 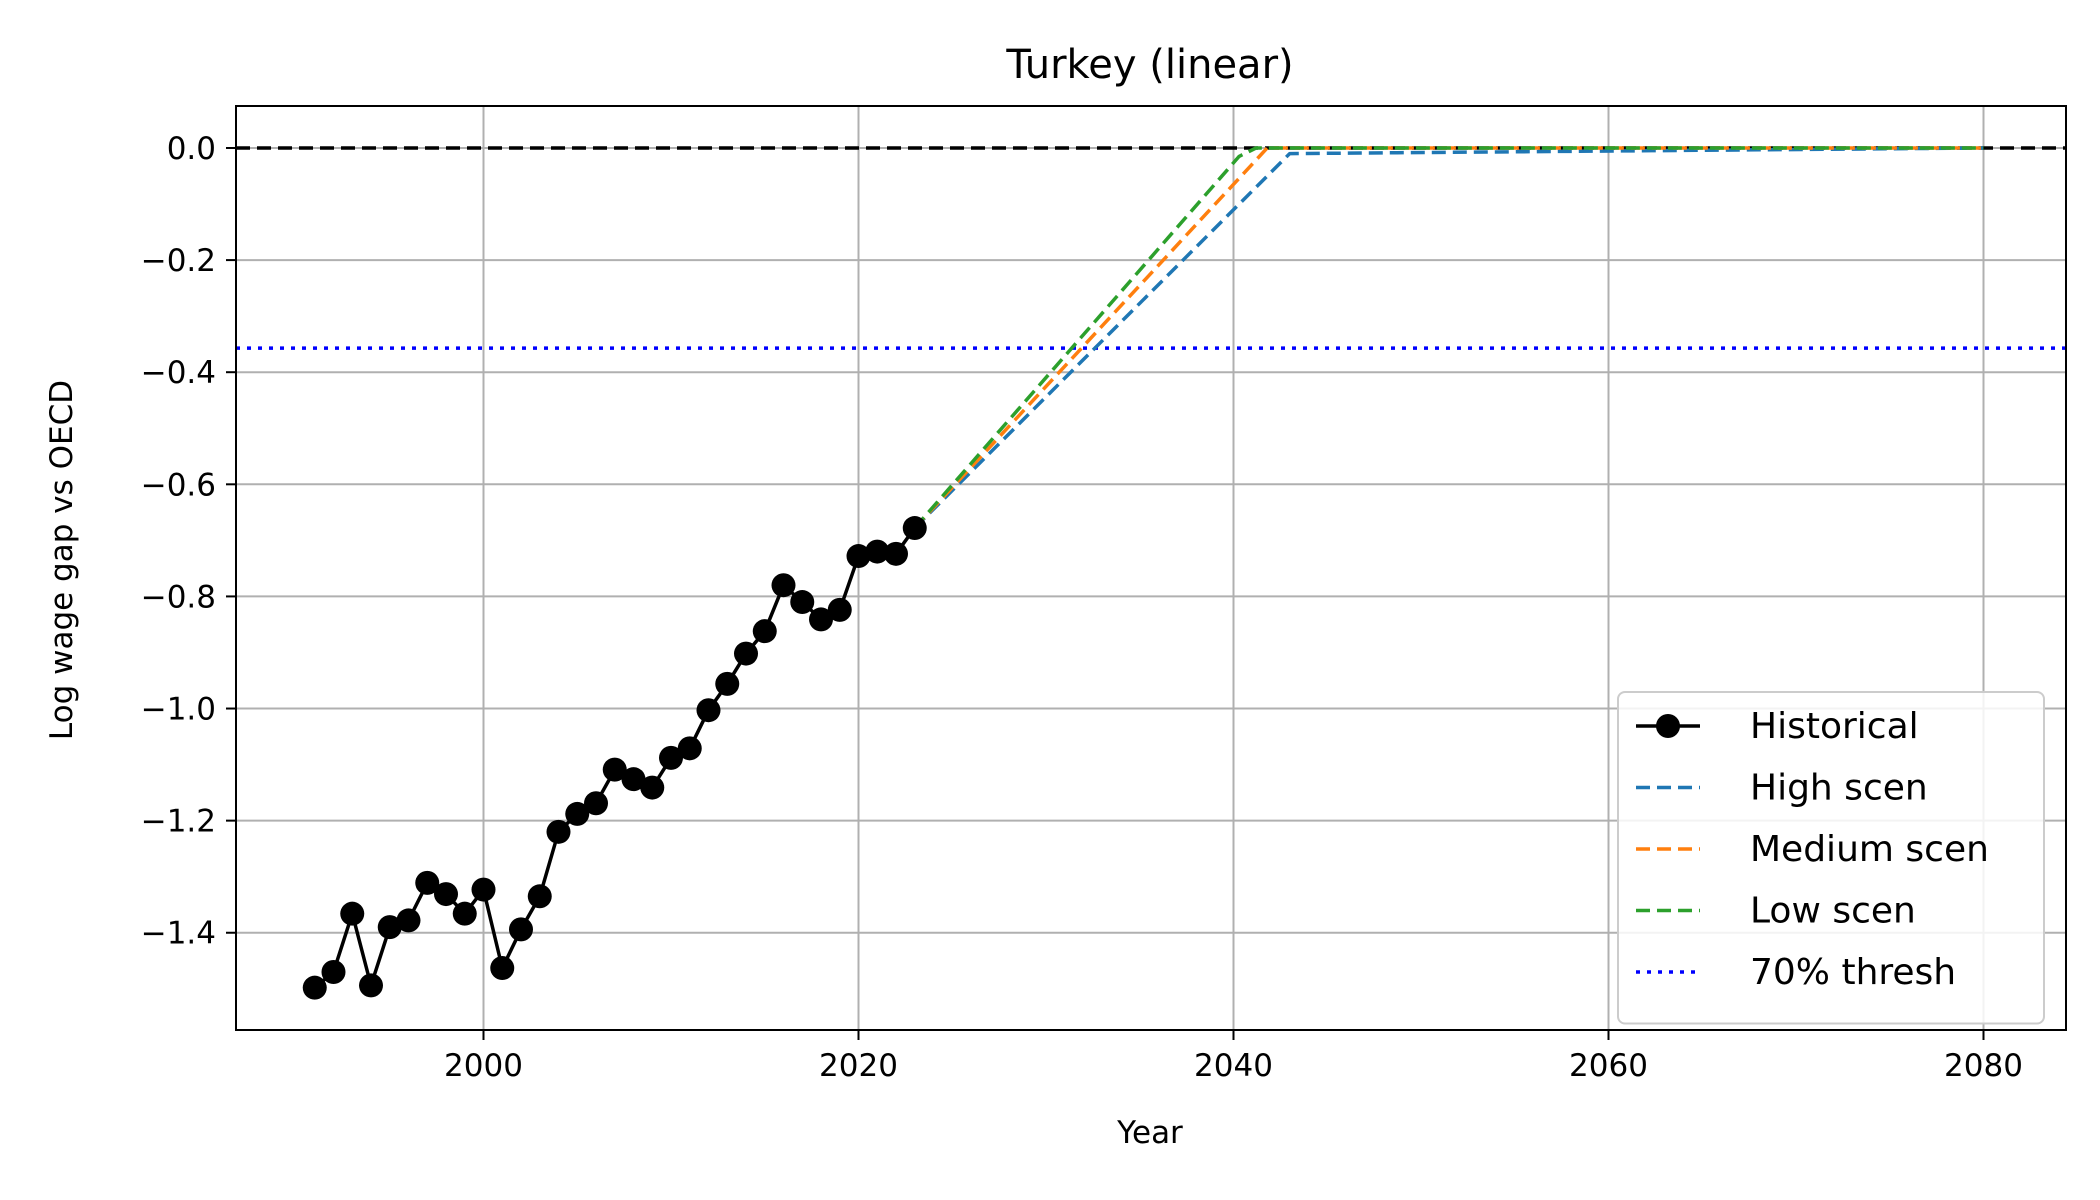 What do you see at coordinates (483, 1066) in the screenshot?
I see `x-tick-label: 2000` at bounding box center [483, 1066].